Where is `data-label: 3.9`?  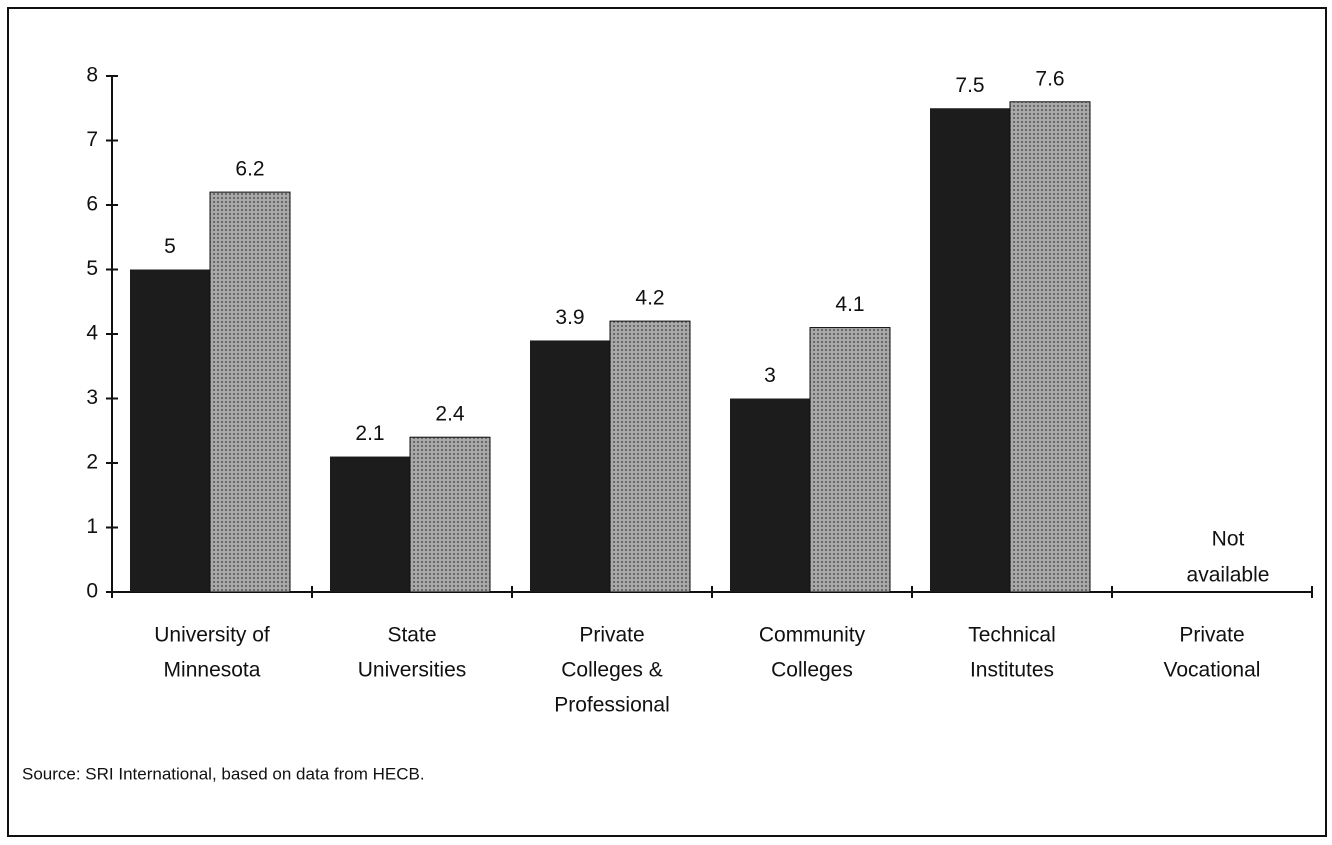 data-label: 3.9 is located at coordinates (569, 317).